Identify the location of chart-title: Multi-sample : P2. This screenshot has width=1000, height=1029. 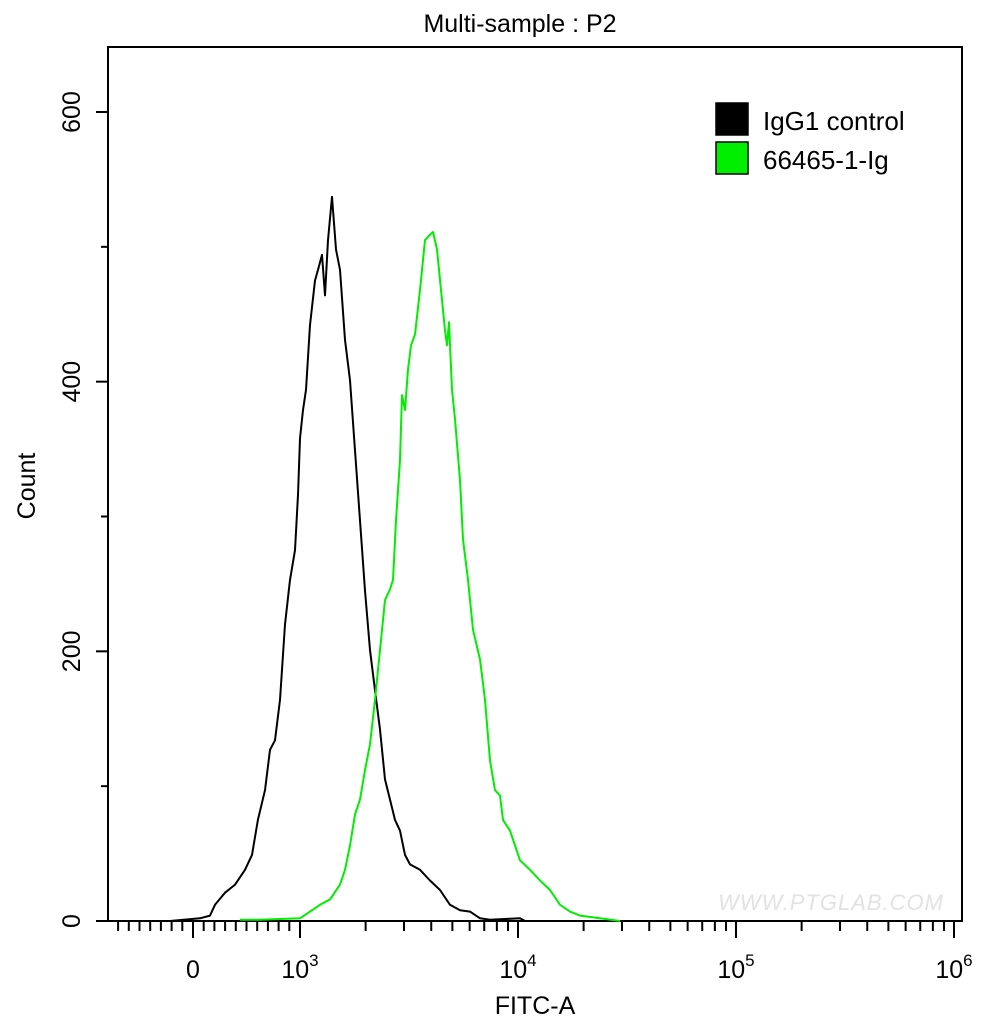
(519, 24).